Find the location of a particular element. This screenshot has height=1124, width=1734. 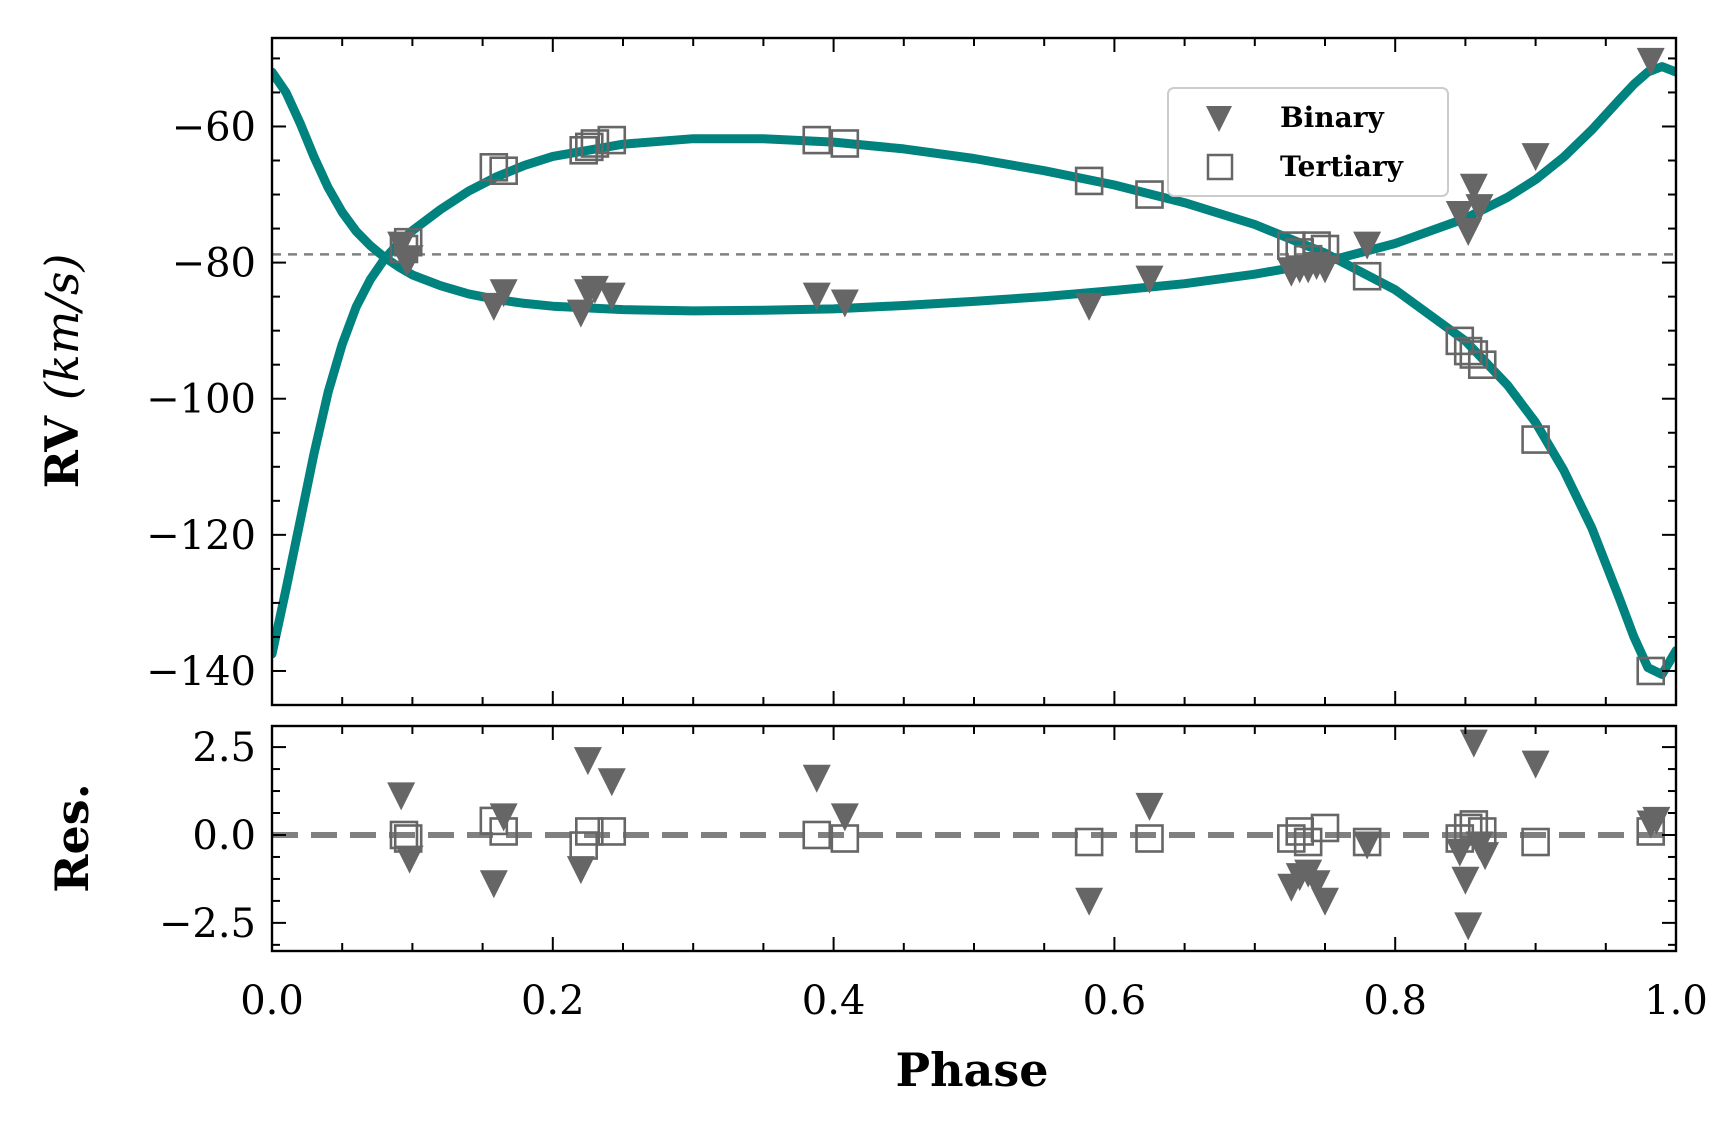

residual-ylabel: Res. is located at coordinates (72, 837).